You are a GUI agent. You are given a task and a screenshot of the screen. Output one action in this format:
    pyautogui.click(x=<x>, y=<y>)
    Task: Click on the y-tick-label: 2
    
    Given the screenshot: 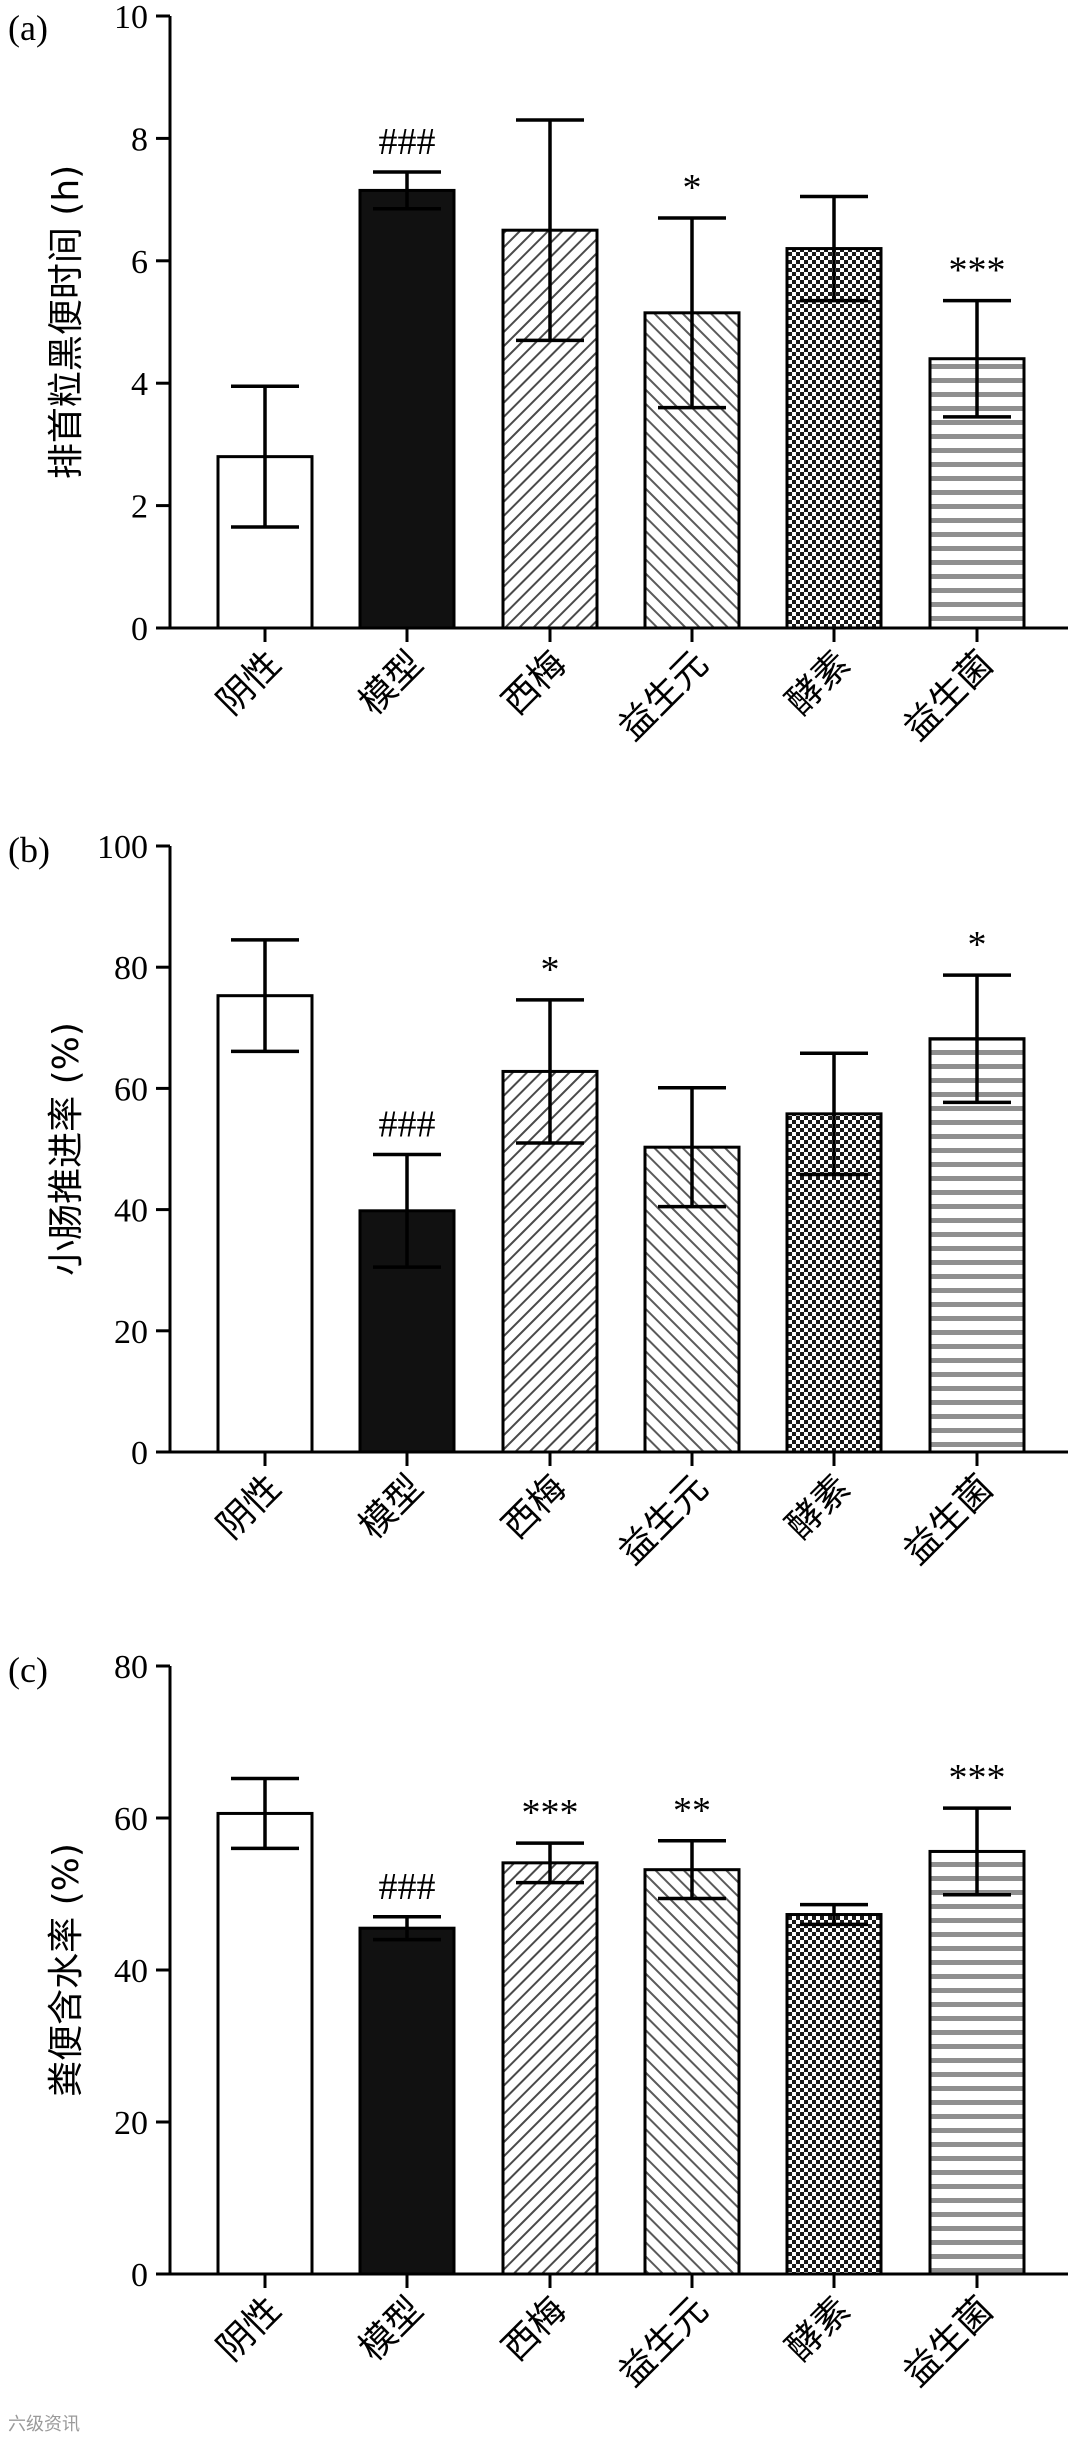 What is the action you would take?
    pyautogui.click(x=139, y=507)
    